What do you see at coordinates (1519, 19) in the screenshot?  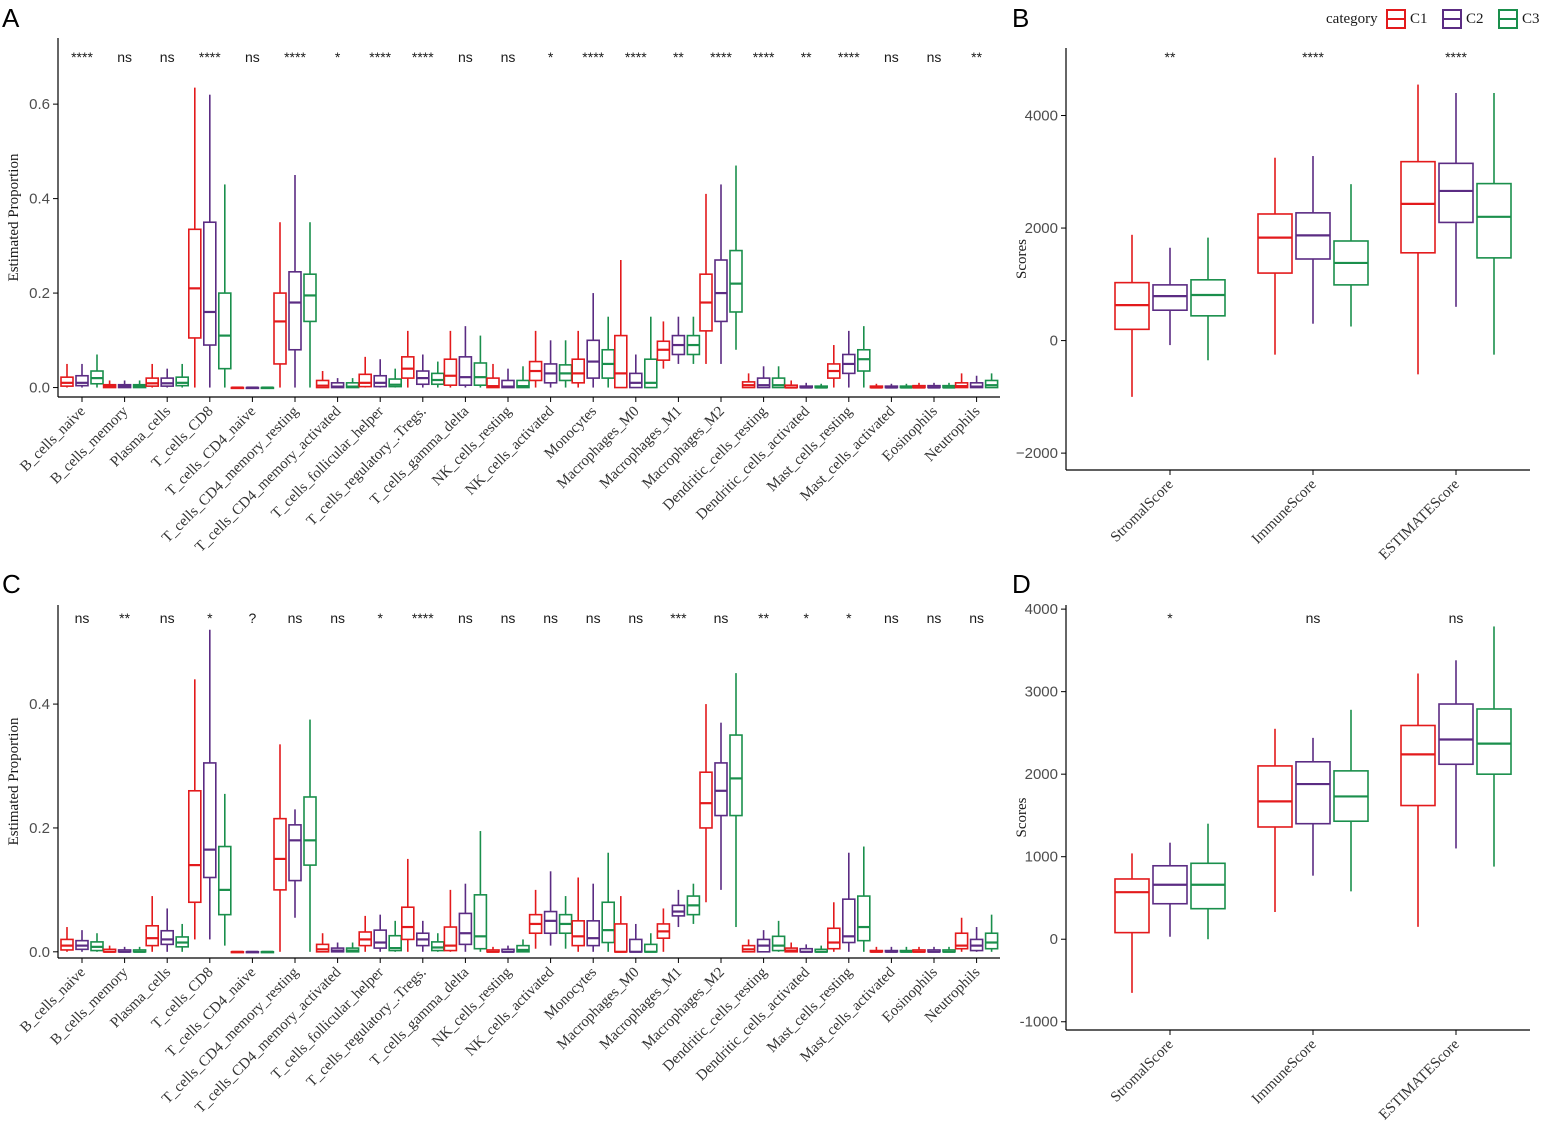 I see `legend-key-c3: C3` at bounding box center [1519, 19].